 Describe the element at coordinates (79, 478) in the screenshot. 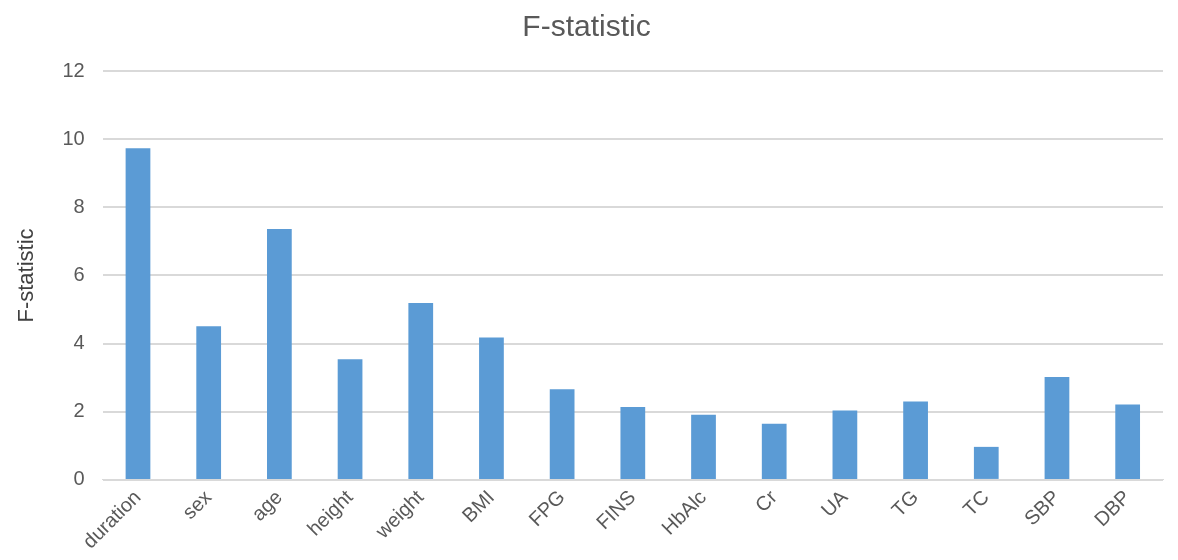

I see `y-tick-label: 0` at that location.